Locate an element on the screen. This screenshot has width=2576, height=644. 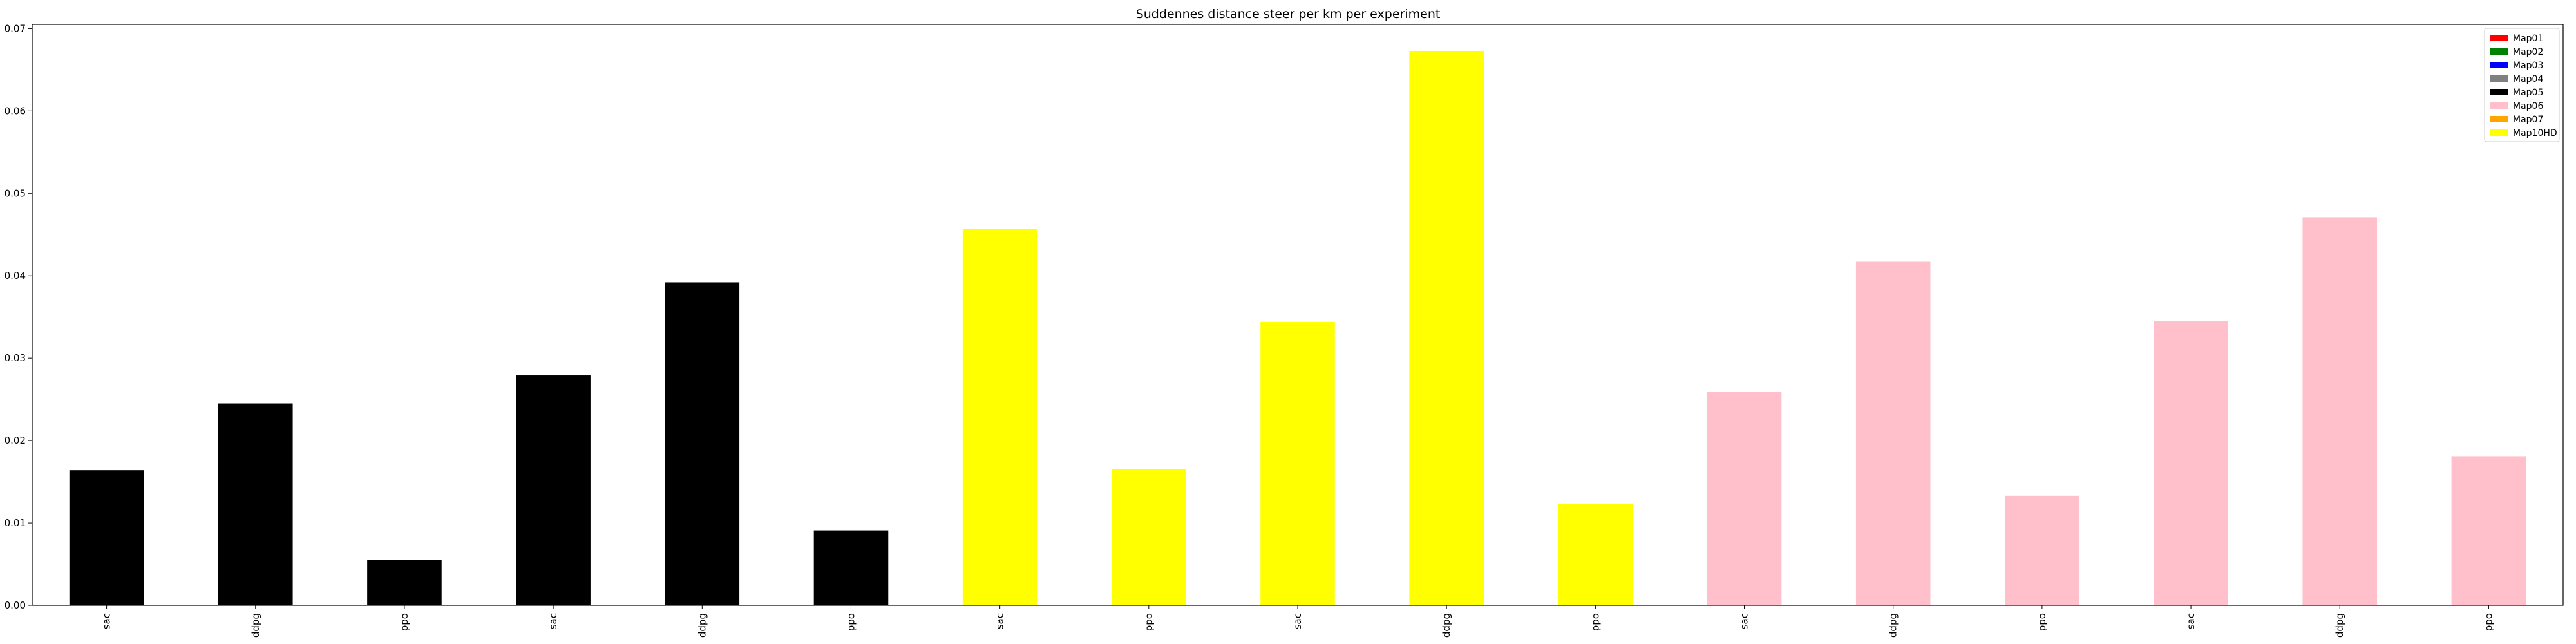
y-tick-label: 0.04 is located at coordinates (15, 275).